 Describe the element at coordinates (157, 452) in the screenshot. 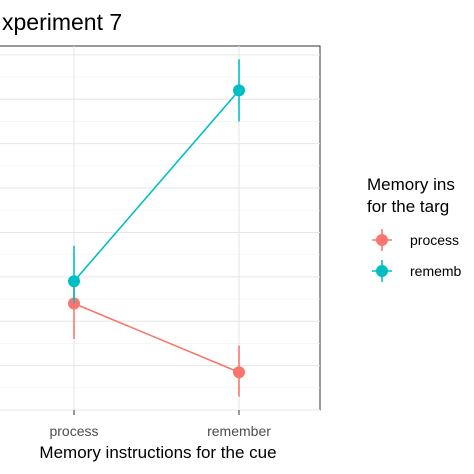

I see `x-axis-label: Memory instructions for the cue` at that location.